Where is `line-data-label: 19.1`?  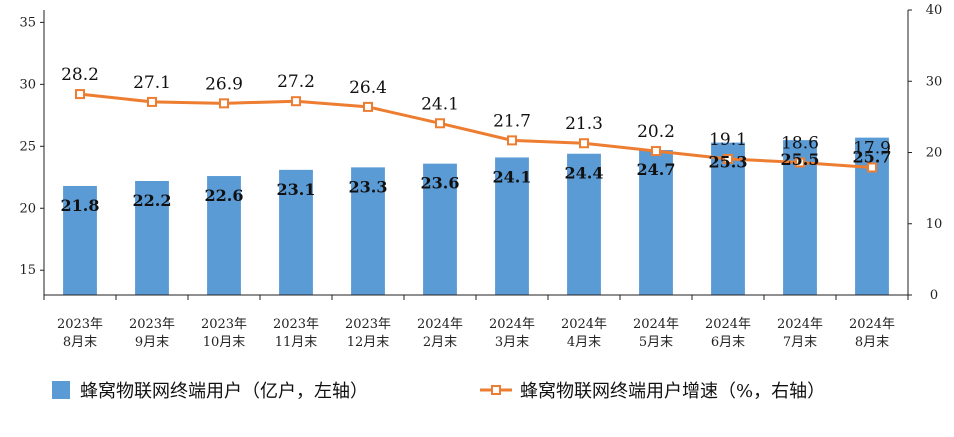 line-data-label: 19.1 is located at coordinates (728, 140).